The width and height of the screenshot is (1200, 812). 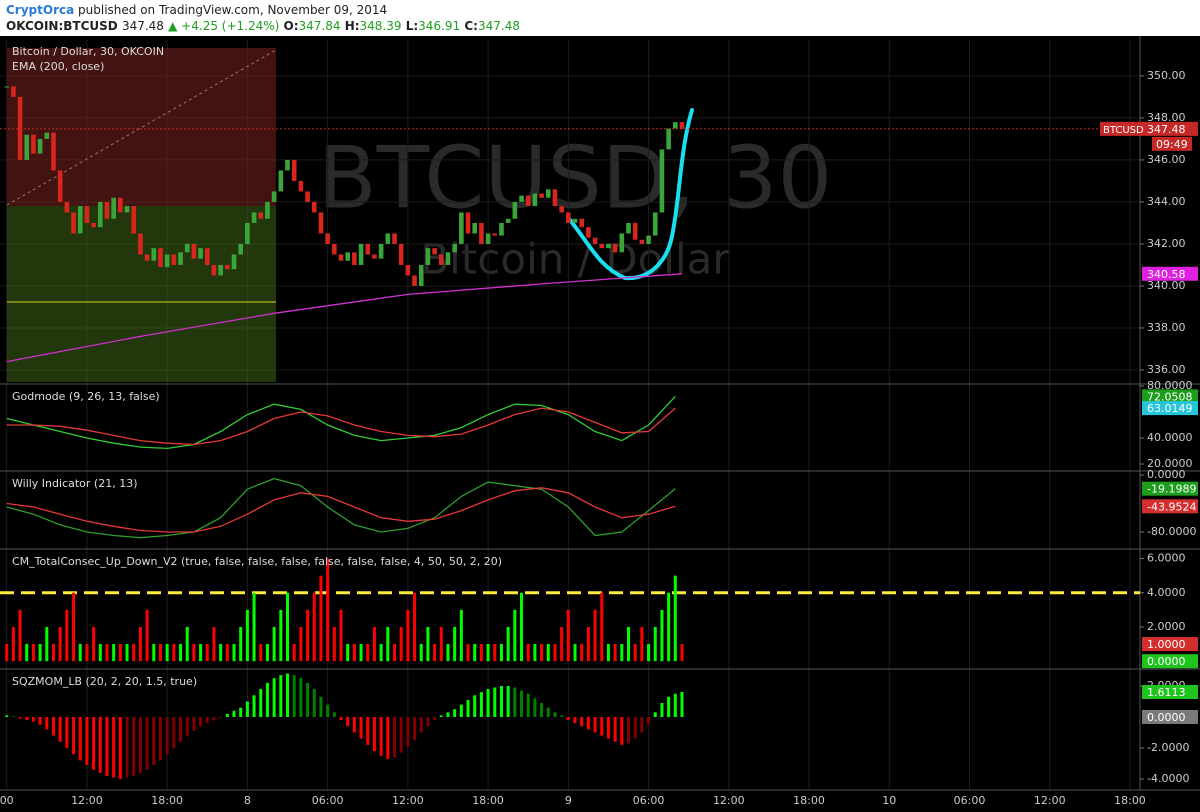 What do you see at coordinates (247, 800) in the screenshot?
I see `x-tick-label: 8` at bounding box center [247, 800].